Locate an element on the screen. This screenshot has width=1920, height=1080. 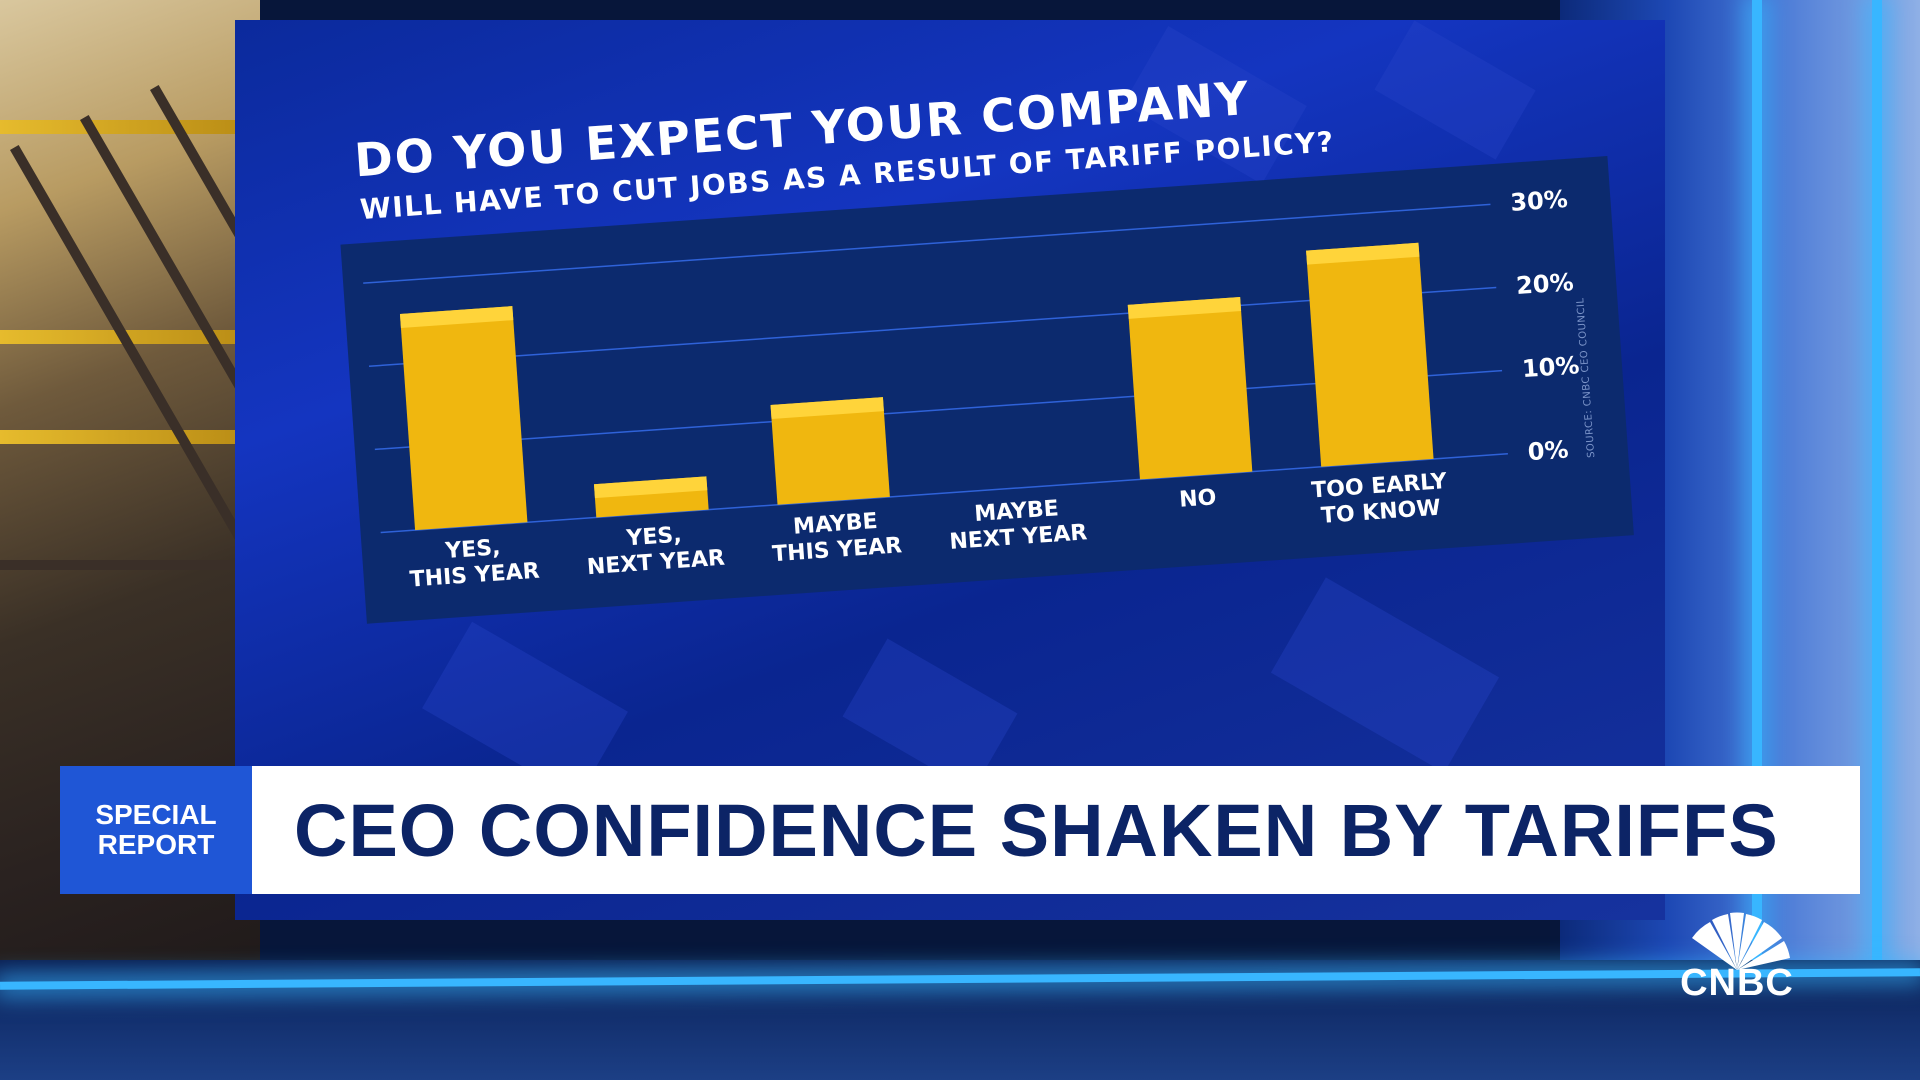
headline-box: CEO CONFIDENCE SHAKEN BY TARIFFS is located at coordinates (1056, 830).